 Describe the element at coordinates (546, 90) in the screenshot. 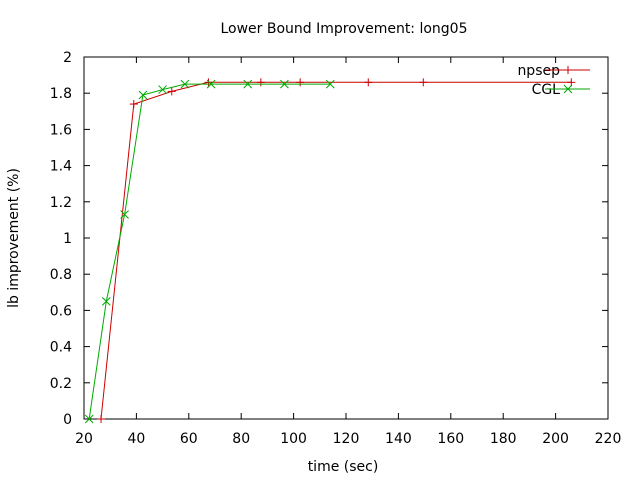

I see `legend-label: CGL` at that location.